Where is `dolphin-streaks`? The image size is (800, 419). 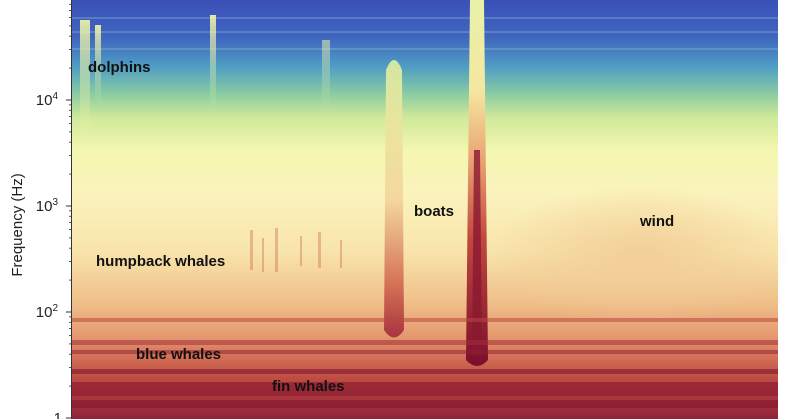
dolphin-streaks is located at coordinates (205, 77).